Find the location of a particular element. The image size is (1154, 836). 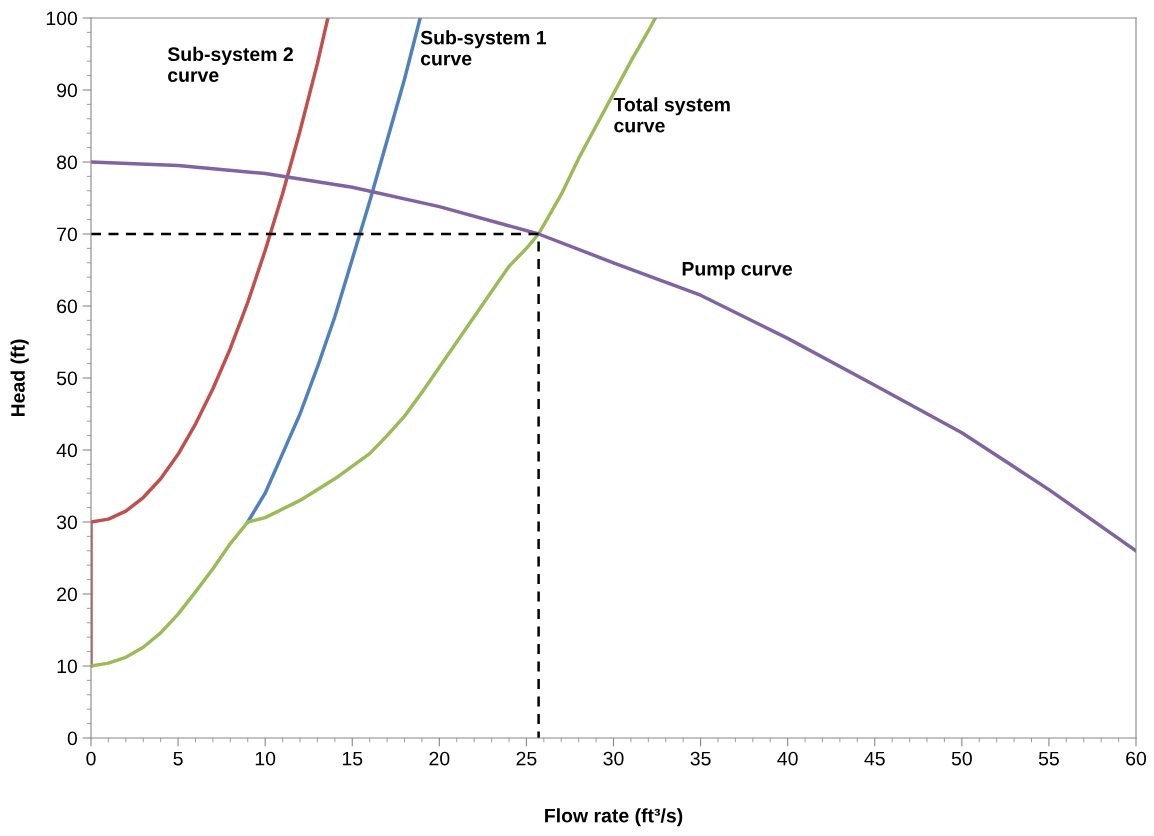

x-tick-label: 55 is located at coordinates (1048, 758).